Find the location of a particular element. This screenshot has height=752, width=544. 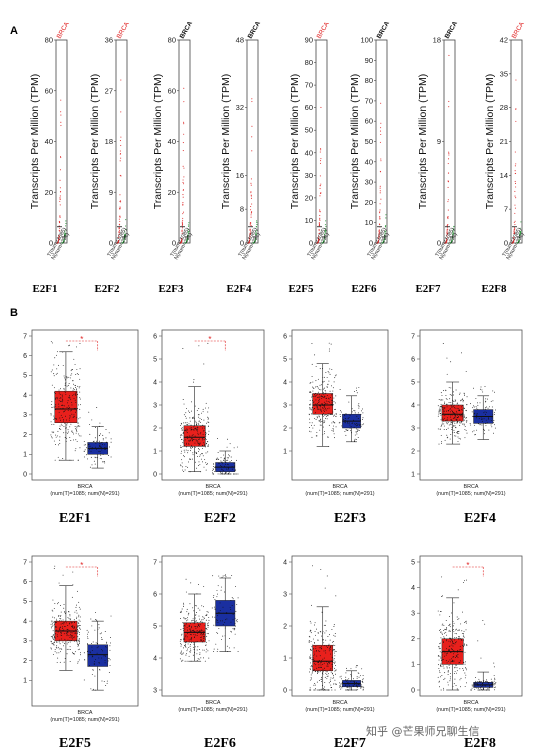

y-tick-label: 7 is located at coordinates (25, 336).